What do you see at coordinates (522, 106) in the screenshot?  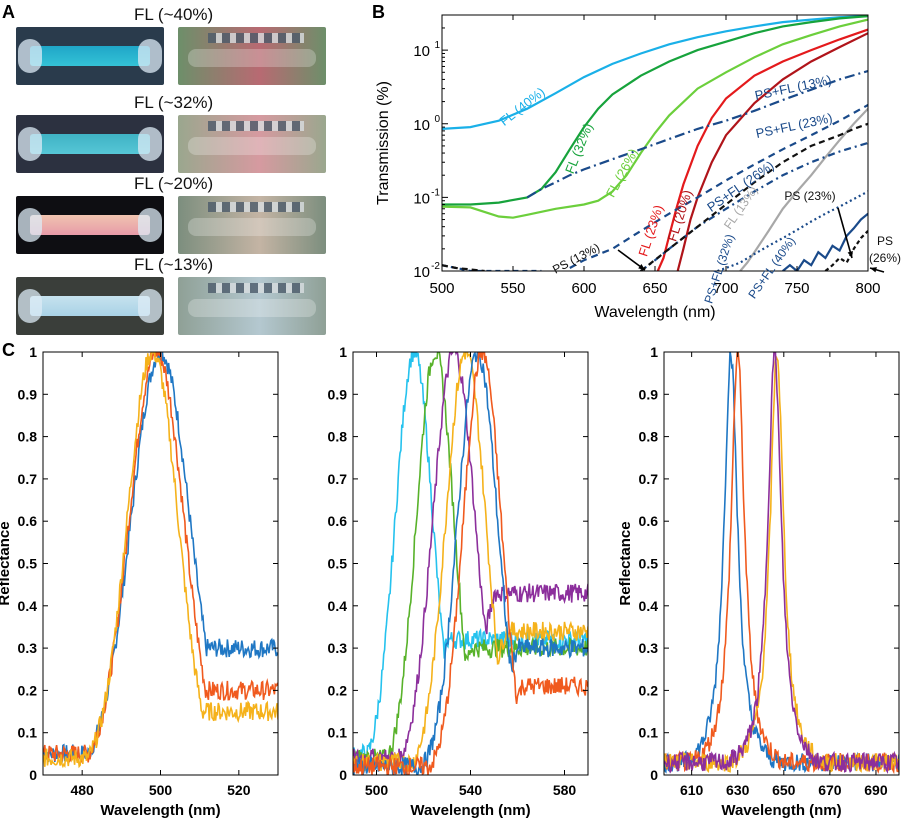 I see `curve-label: FL (40%)` at bounding box center [522, 106].